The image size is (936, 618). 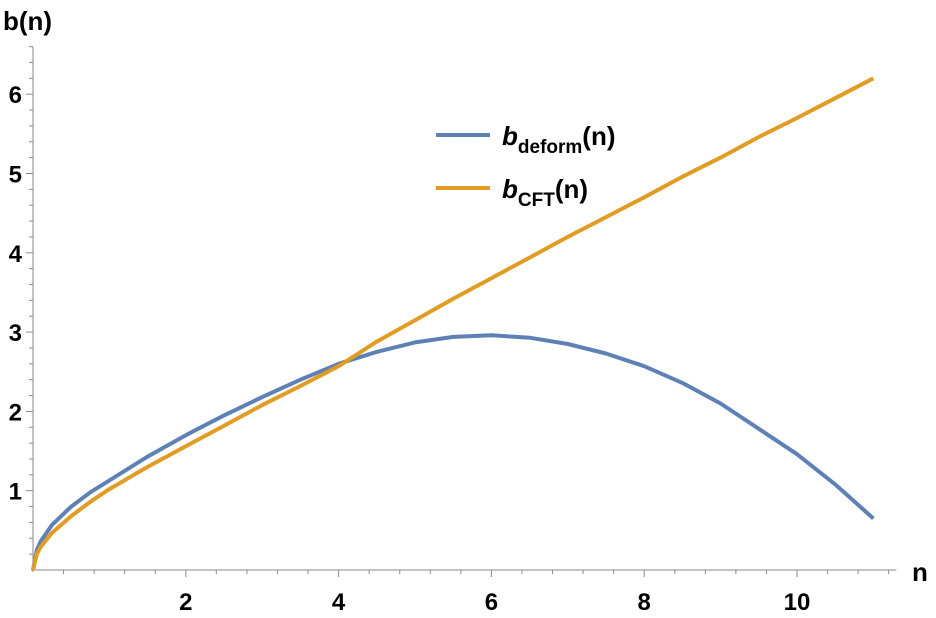 I want to click on legend-label-deform-suffix: (n), so click(x=598, y=136).